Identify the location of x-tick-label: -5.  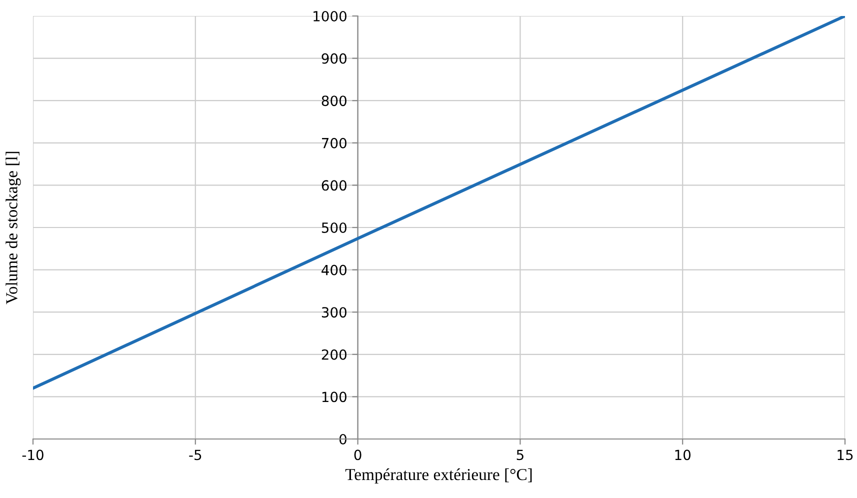
(195, 455).